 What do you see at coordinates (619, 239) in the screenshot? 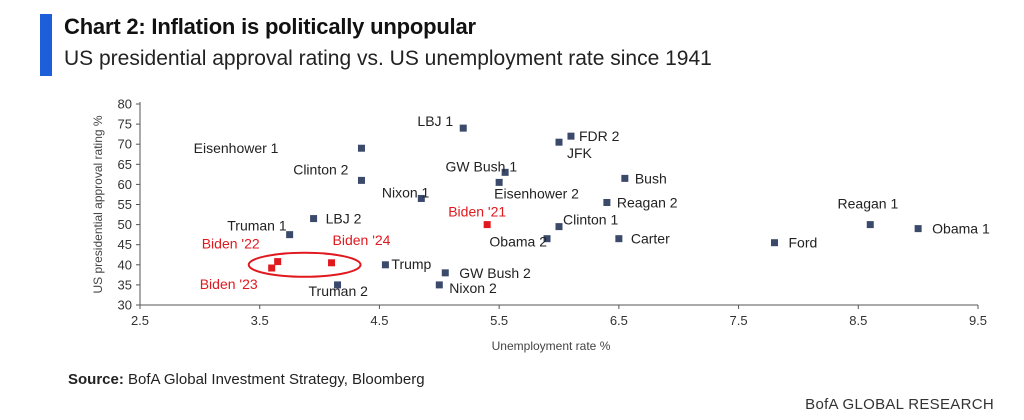
I see `point-carter` at bounding box center [619, 239].